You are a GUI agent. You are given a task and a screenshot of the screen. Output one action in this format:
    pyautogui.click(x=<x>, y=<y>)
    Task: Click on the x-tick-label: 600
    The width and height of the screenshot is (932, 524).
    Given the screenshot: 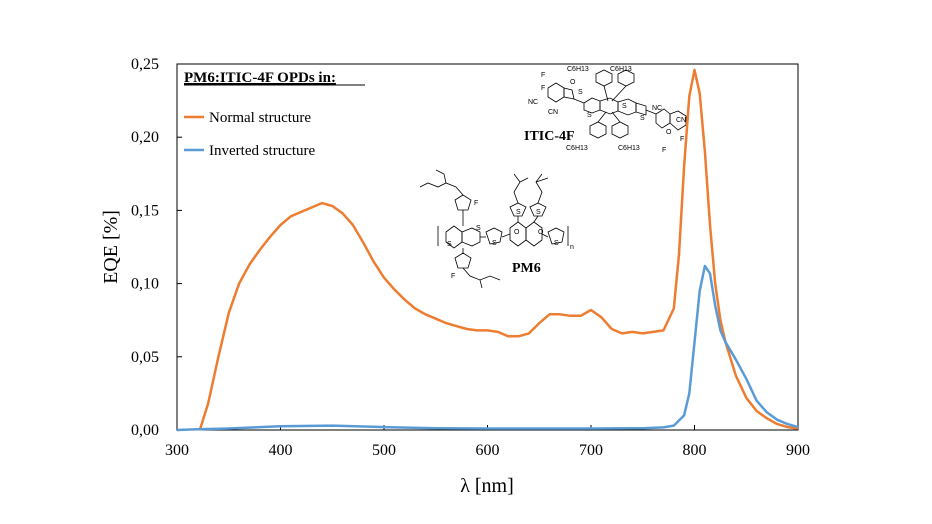 What is the action you would take?
    pyautogui.click(x=488, y=450)
    